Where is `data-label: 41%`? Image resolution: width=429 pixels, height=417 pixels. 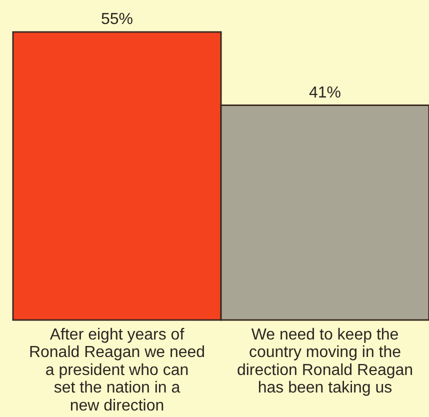 data-label: 41% is located at coordinates (325, 93).